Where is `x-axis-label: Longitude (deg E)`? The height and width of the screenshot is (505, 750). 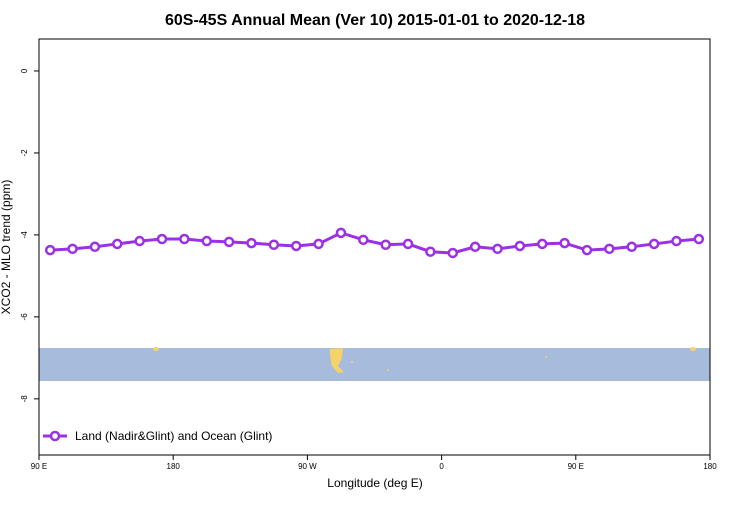 x-axis-label: Longitude (deg E) is located at coordinates (374, 483).